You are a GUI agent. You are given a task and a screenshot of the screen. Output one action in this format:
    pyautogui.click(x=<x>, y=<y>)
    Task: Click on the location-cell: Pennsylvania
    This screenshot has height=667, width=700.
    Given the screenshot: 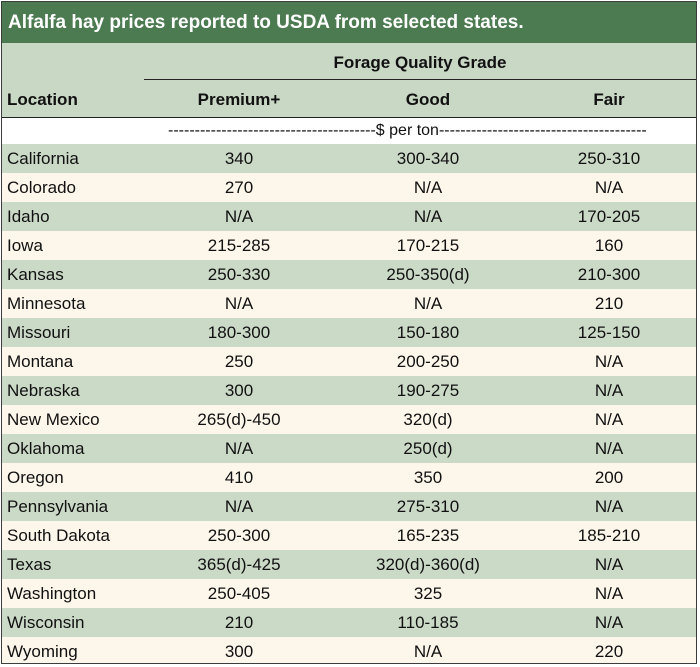 What is the action you would take?
    pyautogui.click(x=58, y=506)
    